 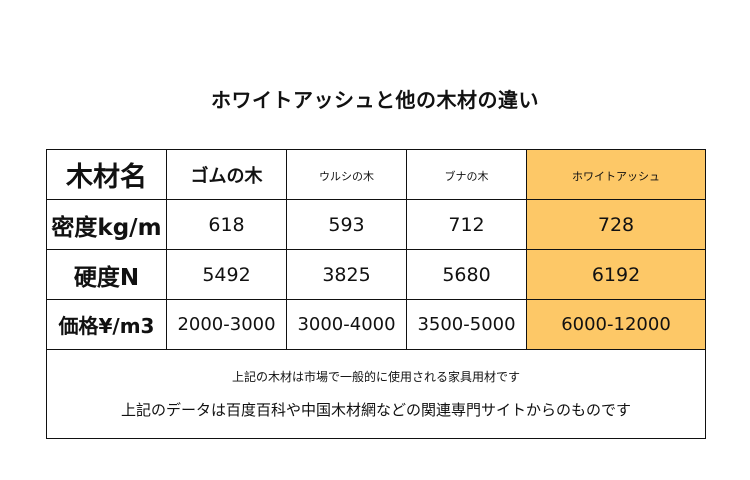 I want to click on header-rubber-wood: ゴムの木, so click(x=226, y=176).